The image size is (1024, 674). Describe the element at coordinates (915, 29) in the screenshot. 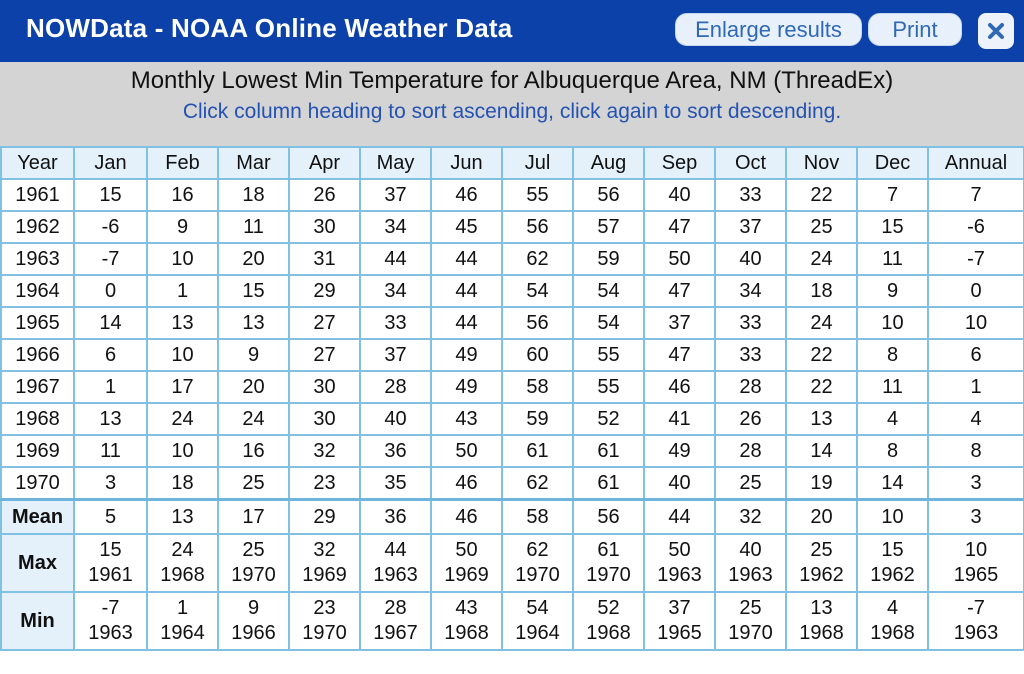

I see `print-button: Print` at that location.